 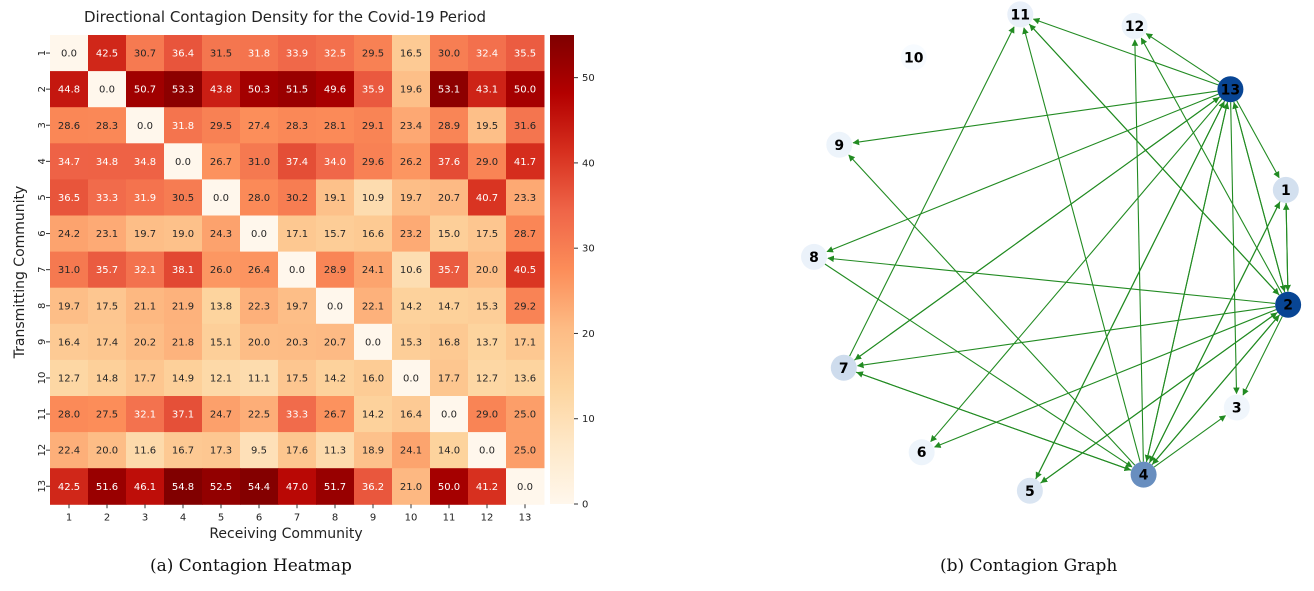 I want to click on heatmap-cell: 50.0, so click(x=525, y=89).